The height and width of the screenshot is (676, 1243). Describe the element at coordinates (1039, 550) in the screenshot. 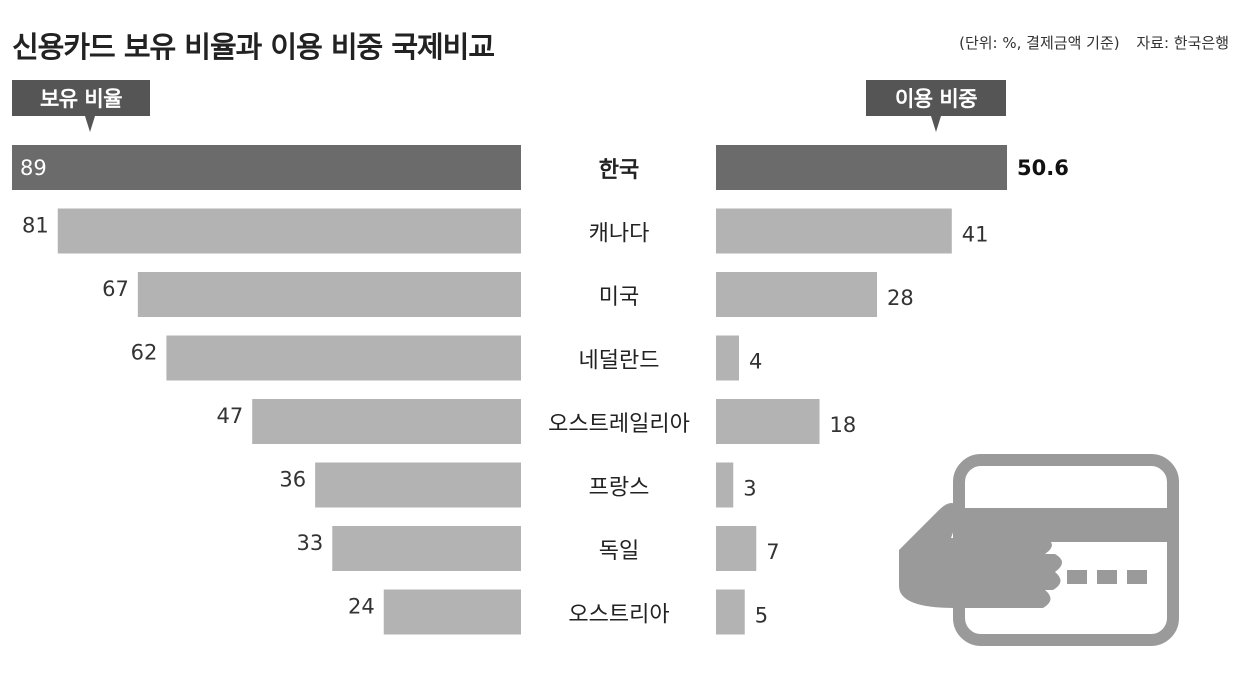

I see `hand-credit-card-icon` at that location.